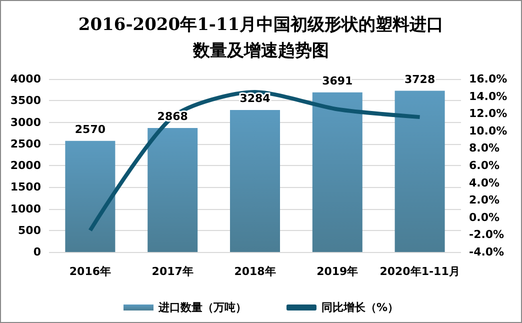  Describe the element at coordinates (360, 307) in the screenshot. I see `legend-label: 同比增长（%）` at that location.